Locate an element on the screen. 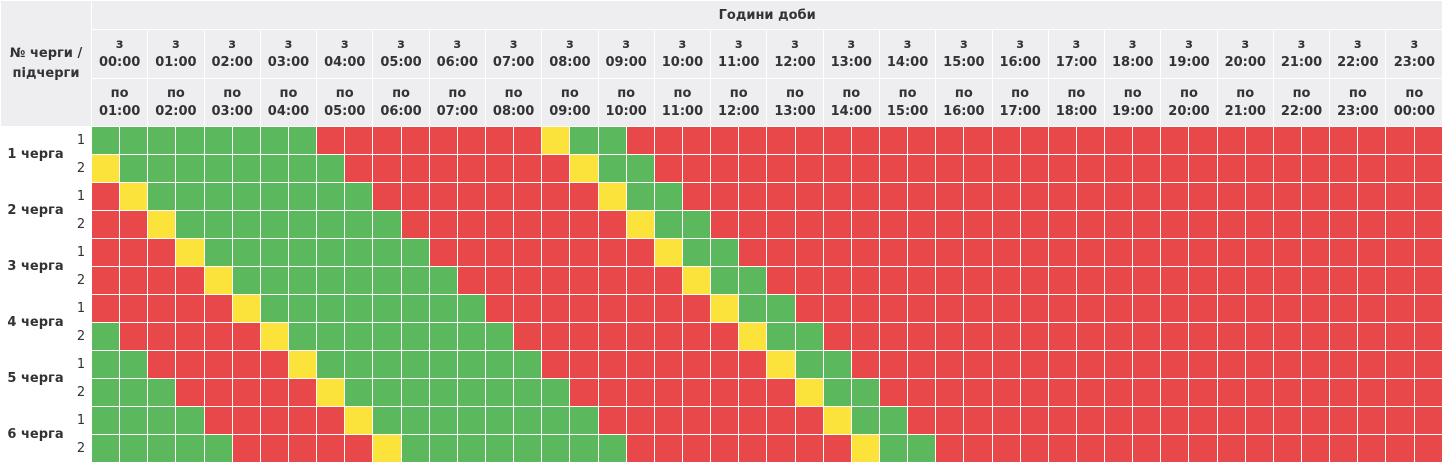 The height and width of the screenshot is (473, 1442). hour-from-header: з 14:00 is located at coordinates (907, 54).